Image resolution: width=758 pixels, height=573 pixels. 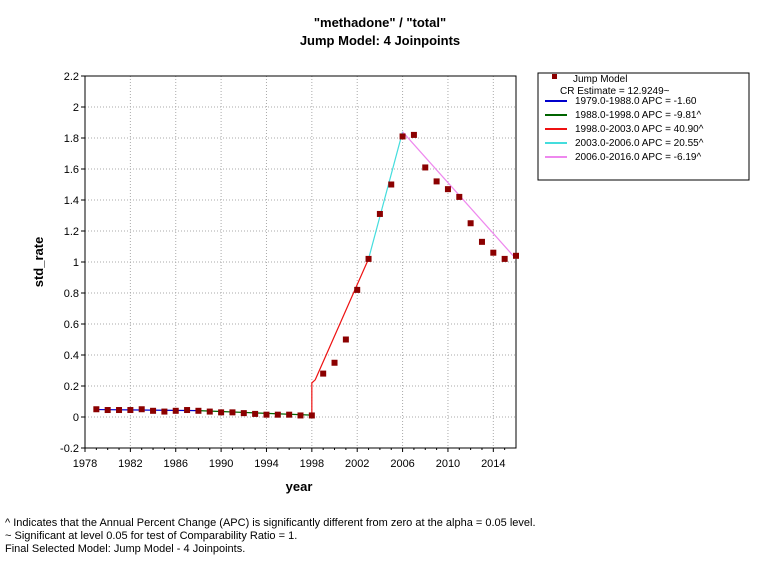 I want to click on x-tick-label: 1990, so click(x=221, y=464).